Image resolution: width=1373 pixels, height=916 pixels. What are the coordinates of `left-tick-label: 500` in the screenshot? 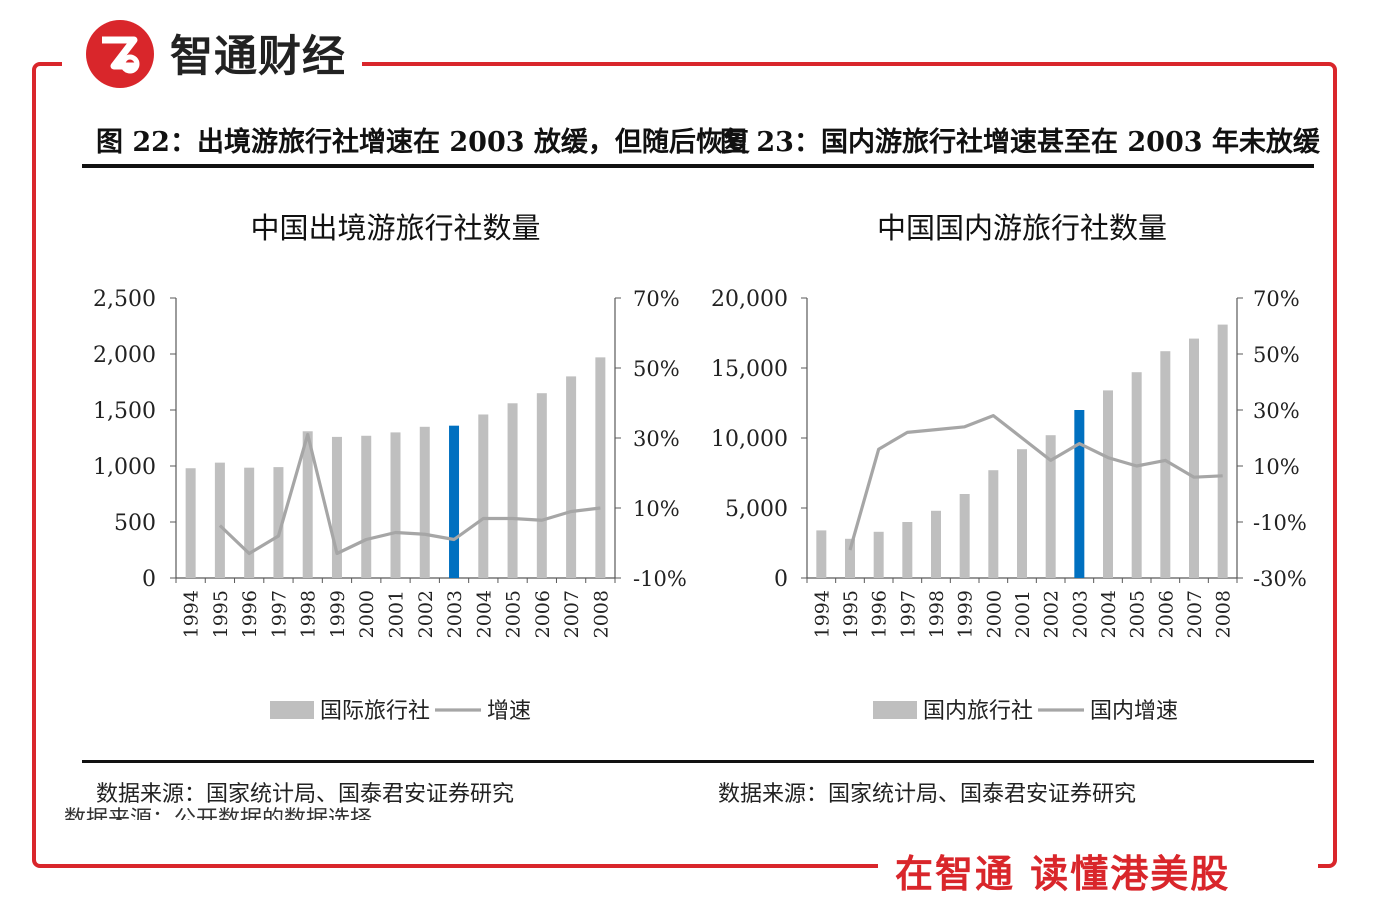 It's located at (135, 523).